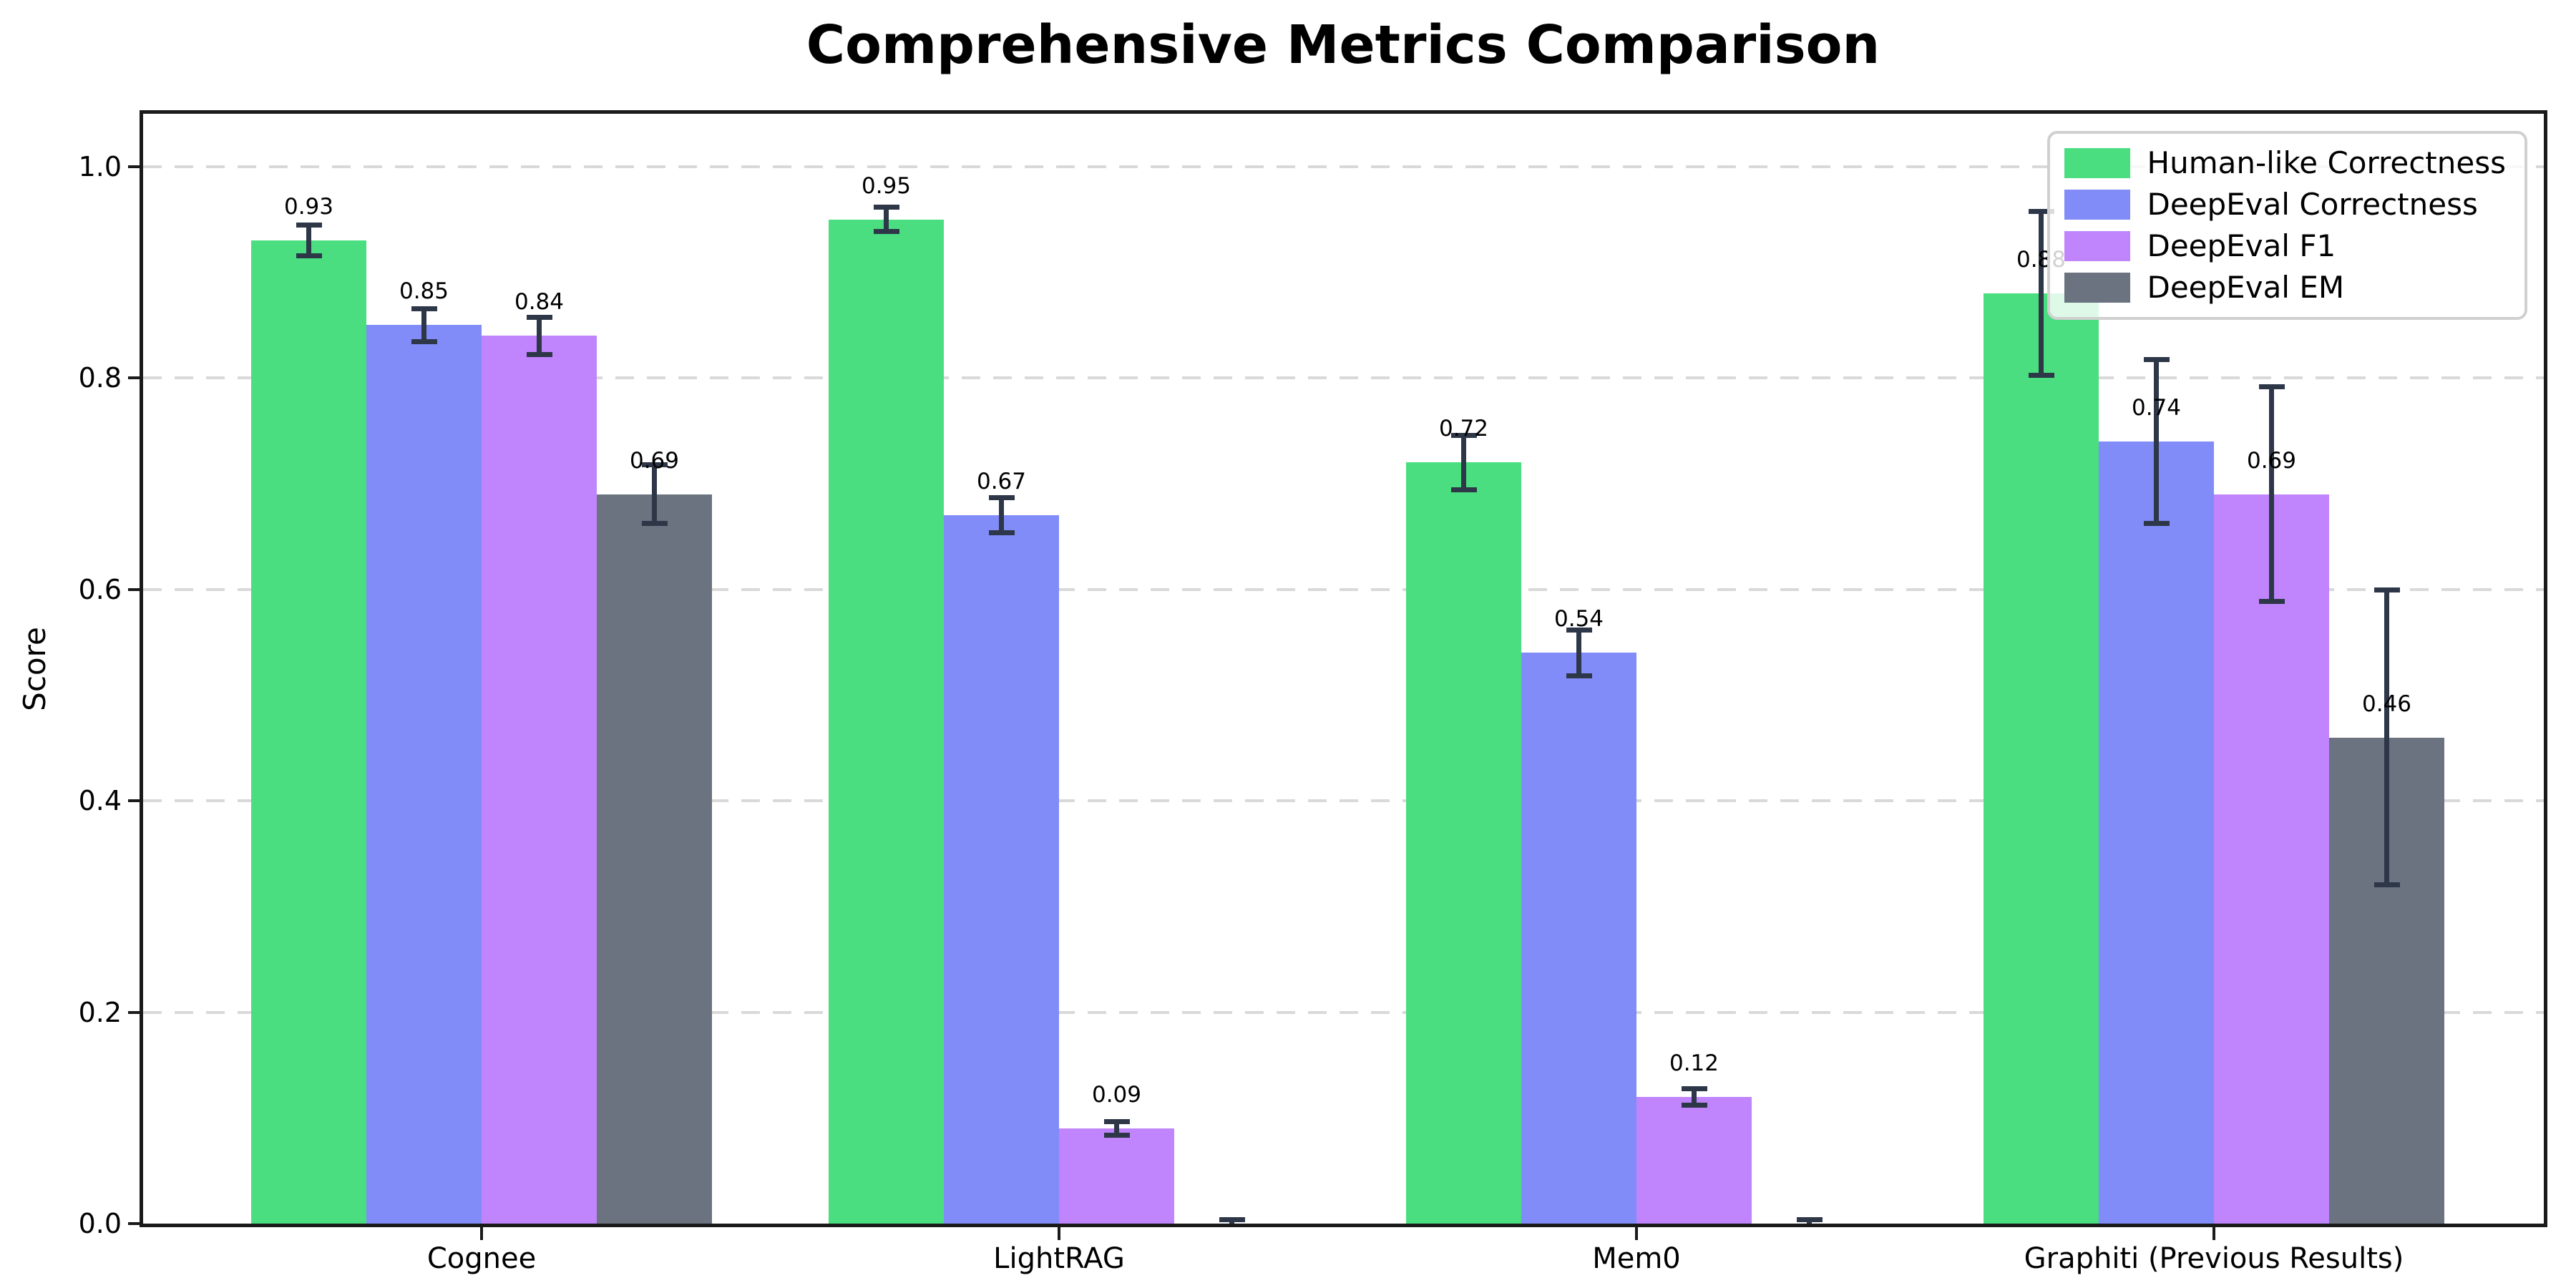 This screenshot has height=1288, width=2576. I want to click on legend-swatch, so click(2097, 288).